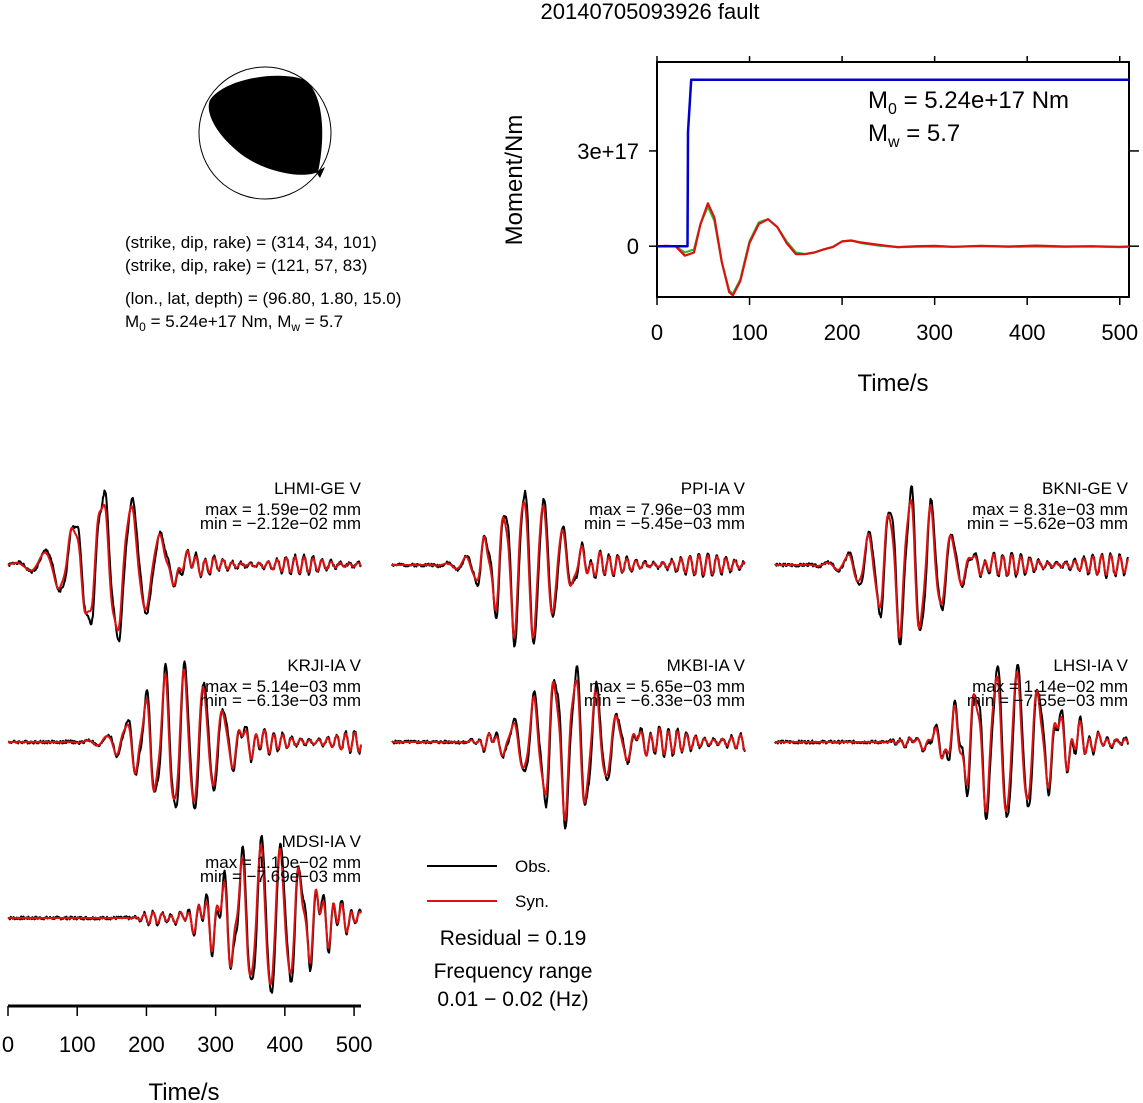 Image resolution: width=1143 pixels, height=1103 pixels. I want to click on frequency-range-value: 0.01 − 0.02 (Hz), so click(512, 999).